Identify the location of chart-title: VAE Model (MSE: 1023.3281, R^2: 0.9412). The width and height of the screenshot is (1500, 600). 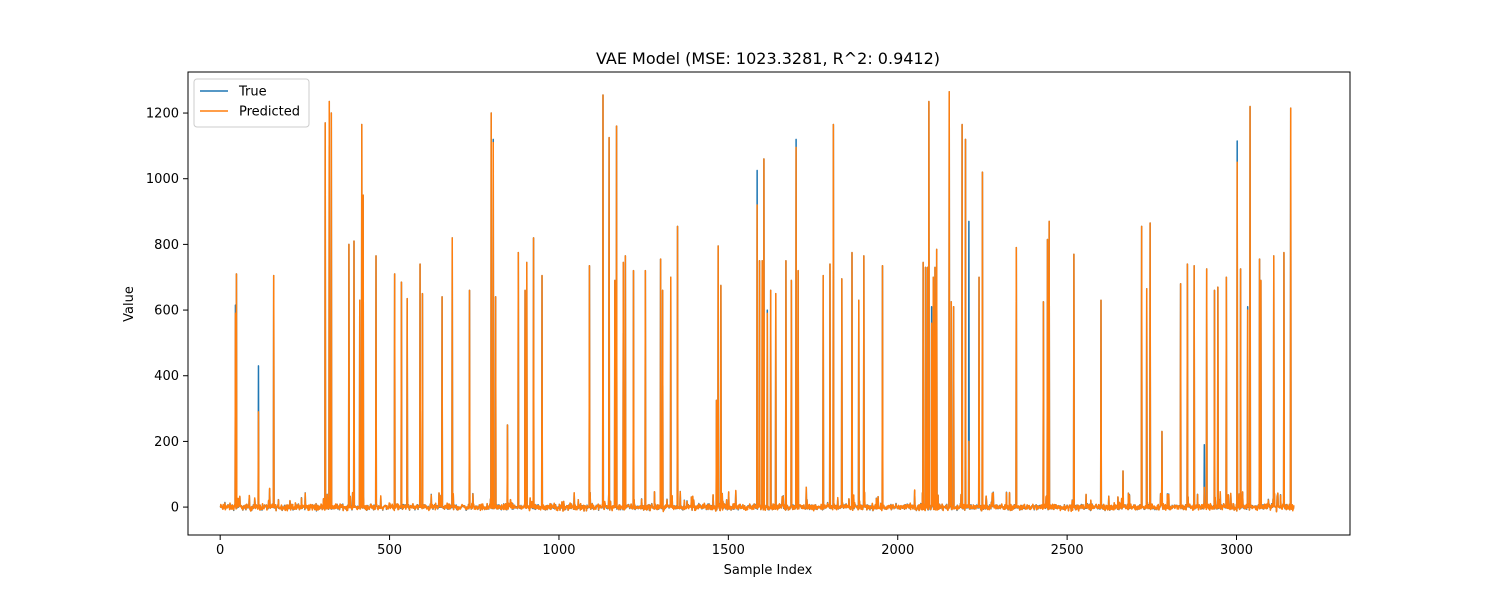
(768, 58).